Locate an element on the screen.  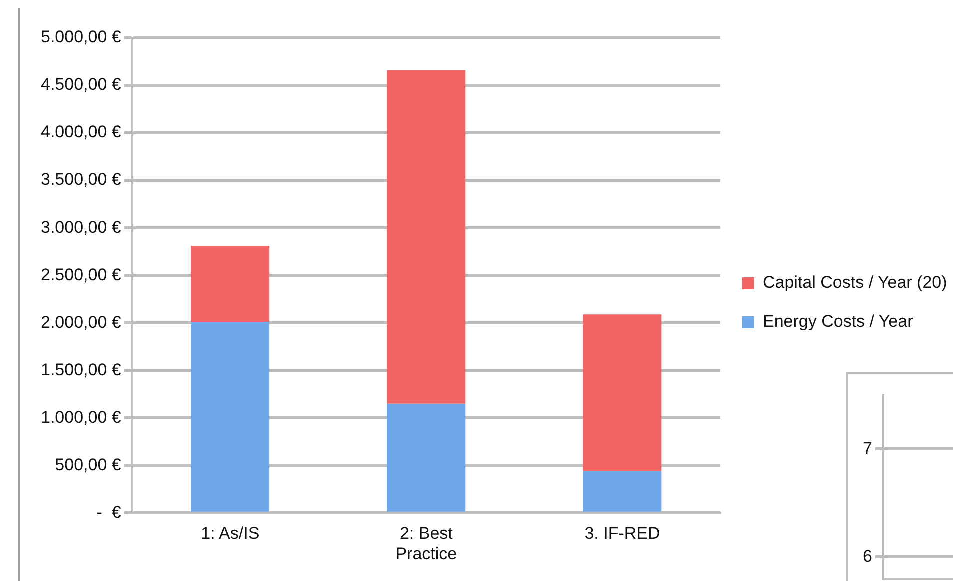
x-tick-label: 3. IF-RED is located at coordinates (622, 534).